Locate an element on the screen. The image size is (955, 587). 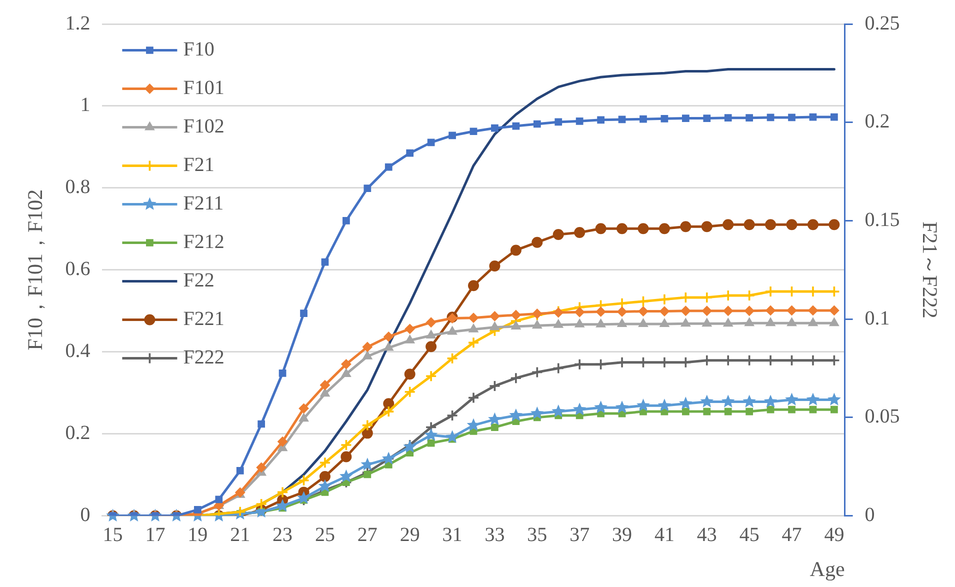
y-tick-label: 0.4 is located at coordinates (77, 351).